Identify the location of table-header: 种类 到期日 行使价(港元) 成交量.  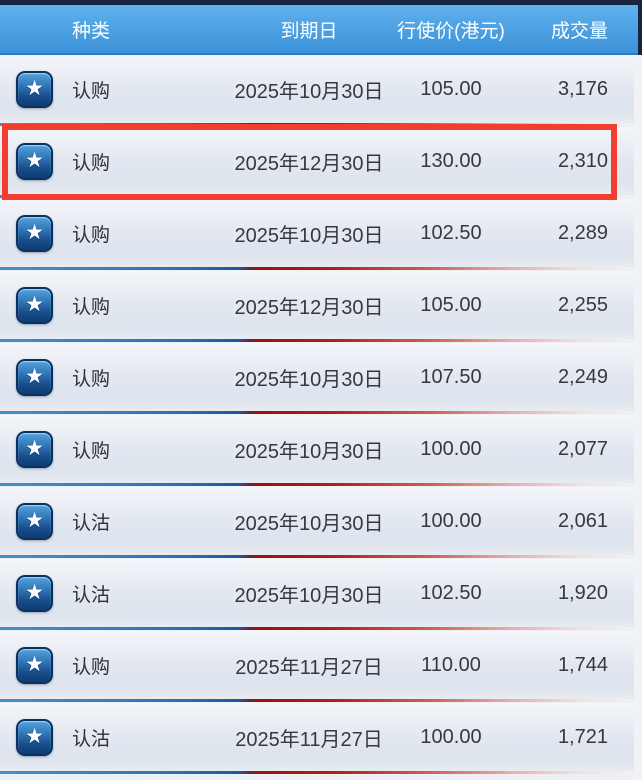
(321, 30).